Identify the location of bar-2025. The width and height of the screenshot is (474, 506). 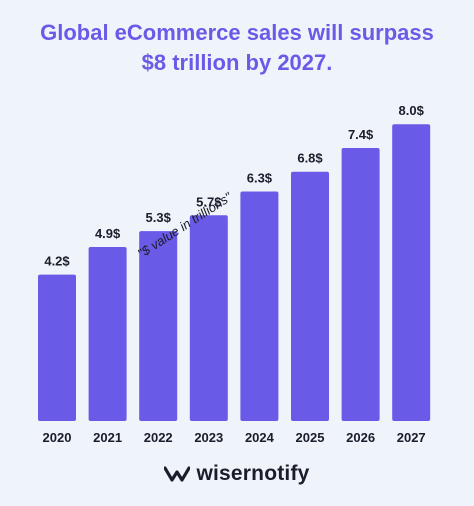
(310, 296).